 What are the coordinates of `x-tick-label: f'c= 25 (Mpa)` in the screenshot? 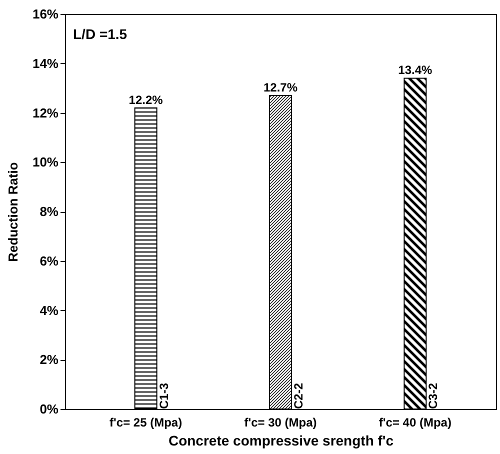 It's located at (146, 423).